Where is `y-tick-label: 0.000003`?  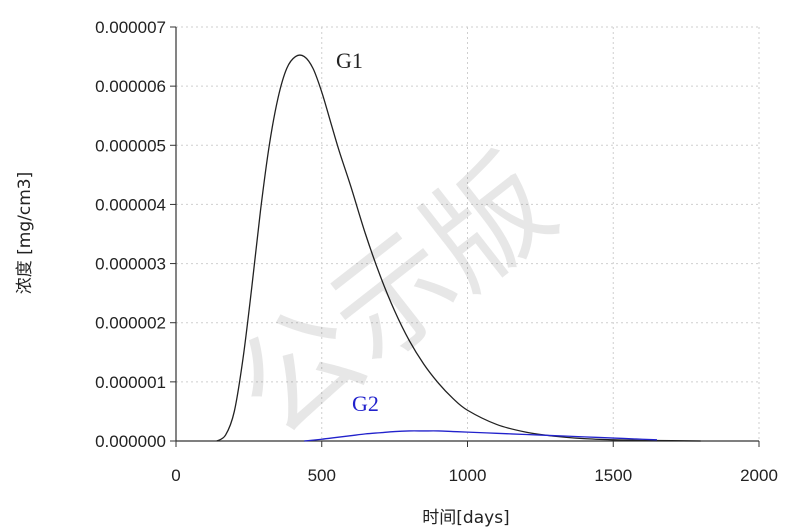 y-tick-label: 0.000003 is located at coordinates (130, 264).